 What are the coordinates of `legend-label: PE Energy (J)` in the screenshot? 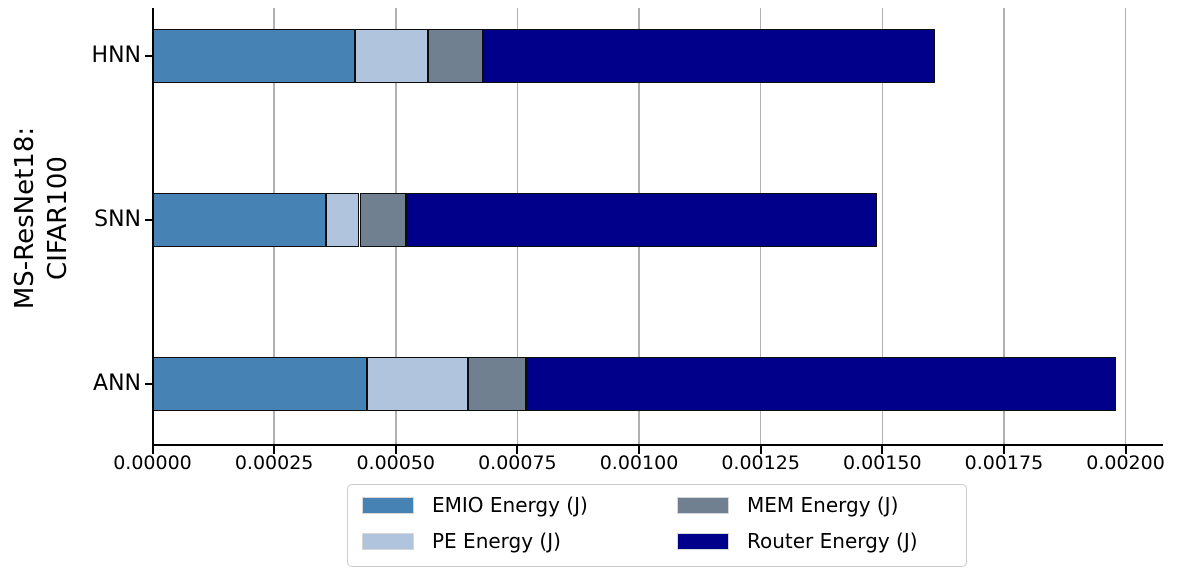 It's located at (496, 541).